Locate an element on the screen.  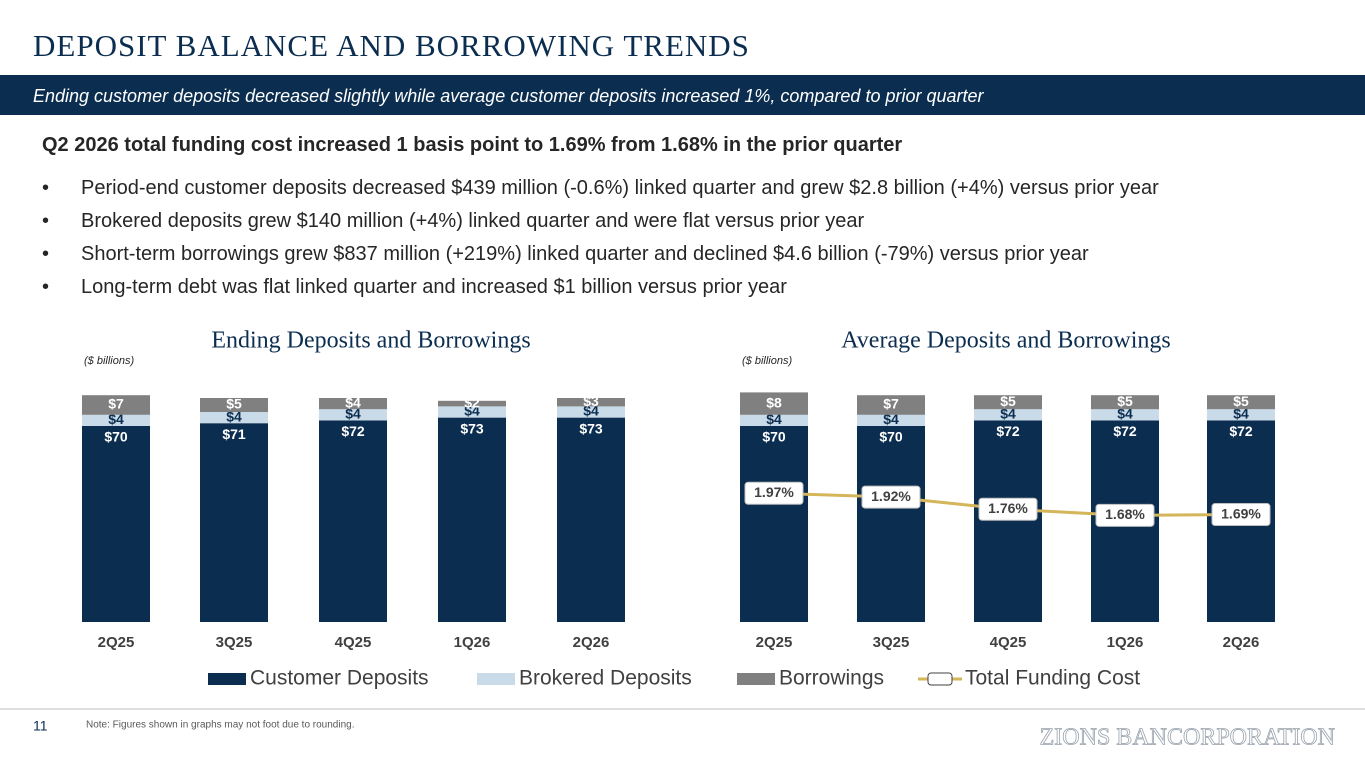
slide-title: DEPOSIT BALANCE AND BORROWING TRENDS is located at coordinates (391, 45).